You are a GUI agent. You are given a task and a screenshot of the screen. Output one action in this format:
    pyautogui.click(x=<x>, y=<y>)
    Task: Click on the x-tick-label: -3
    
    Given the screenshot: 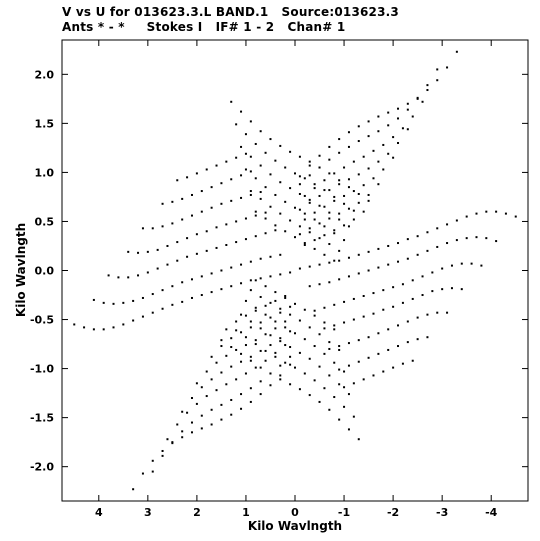 What is the action you would take?
    pyautogui.click(x=442, y=512)
    